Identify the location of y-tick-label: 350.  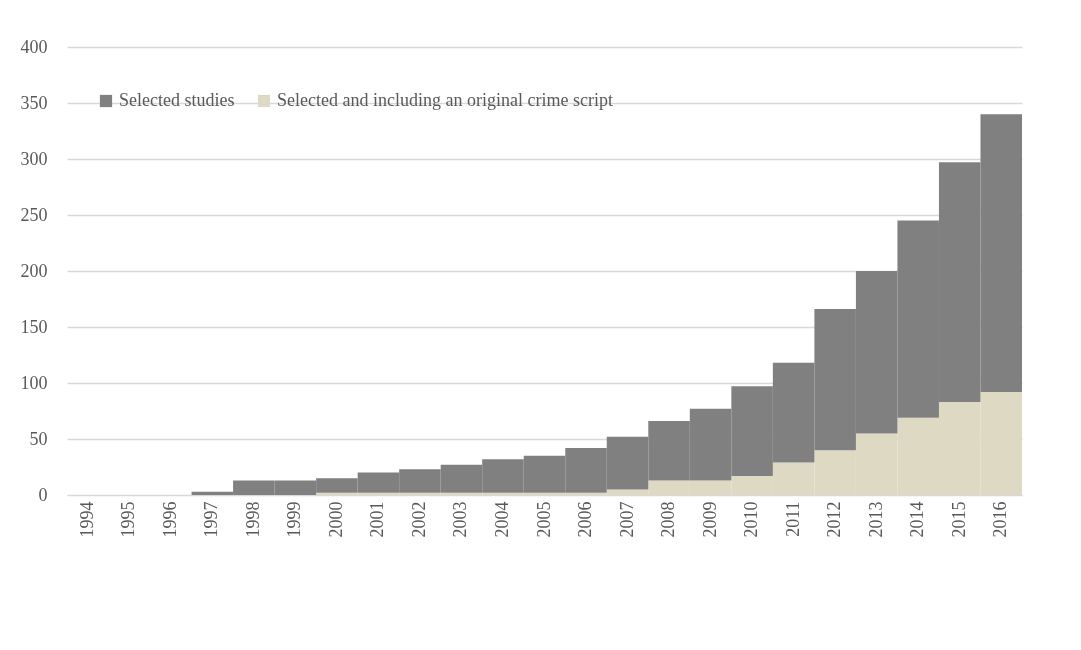
(34, 102).